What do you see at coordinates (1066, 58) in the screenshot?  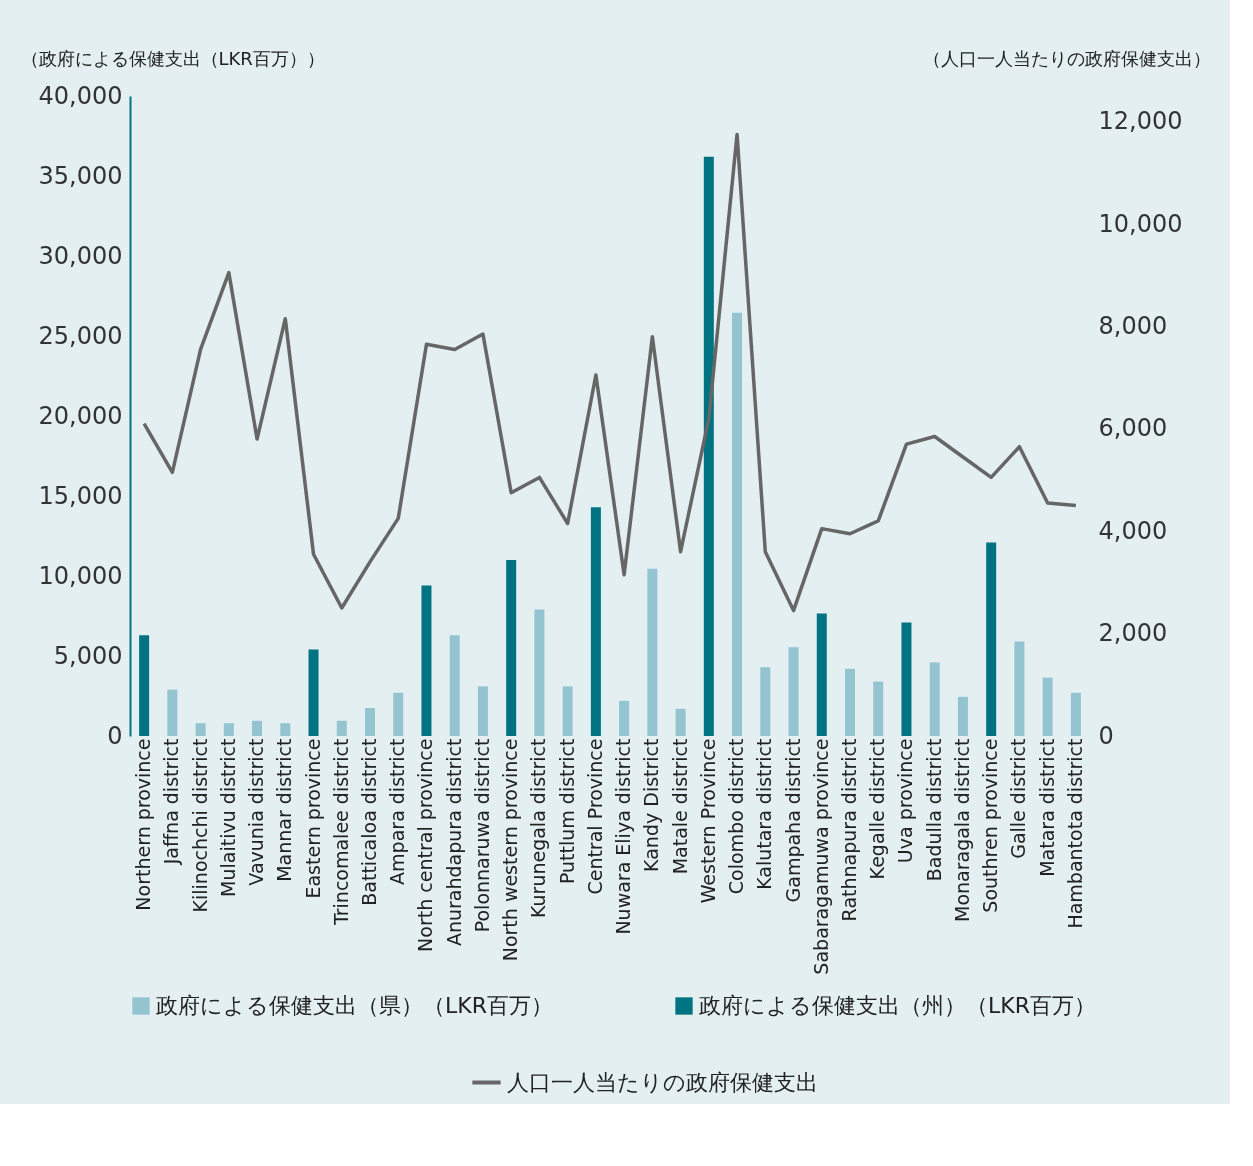 I see `y2-axis-title: （人口一人当たりの政府保健支出）` at bounding box center [1066, 58].